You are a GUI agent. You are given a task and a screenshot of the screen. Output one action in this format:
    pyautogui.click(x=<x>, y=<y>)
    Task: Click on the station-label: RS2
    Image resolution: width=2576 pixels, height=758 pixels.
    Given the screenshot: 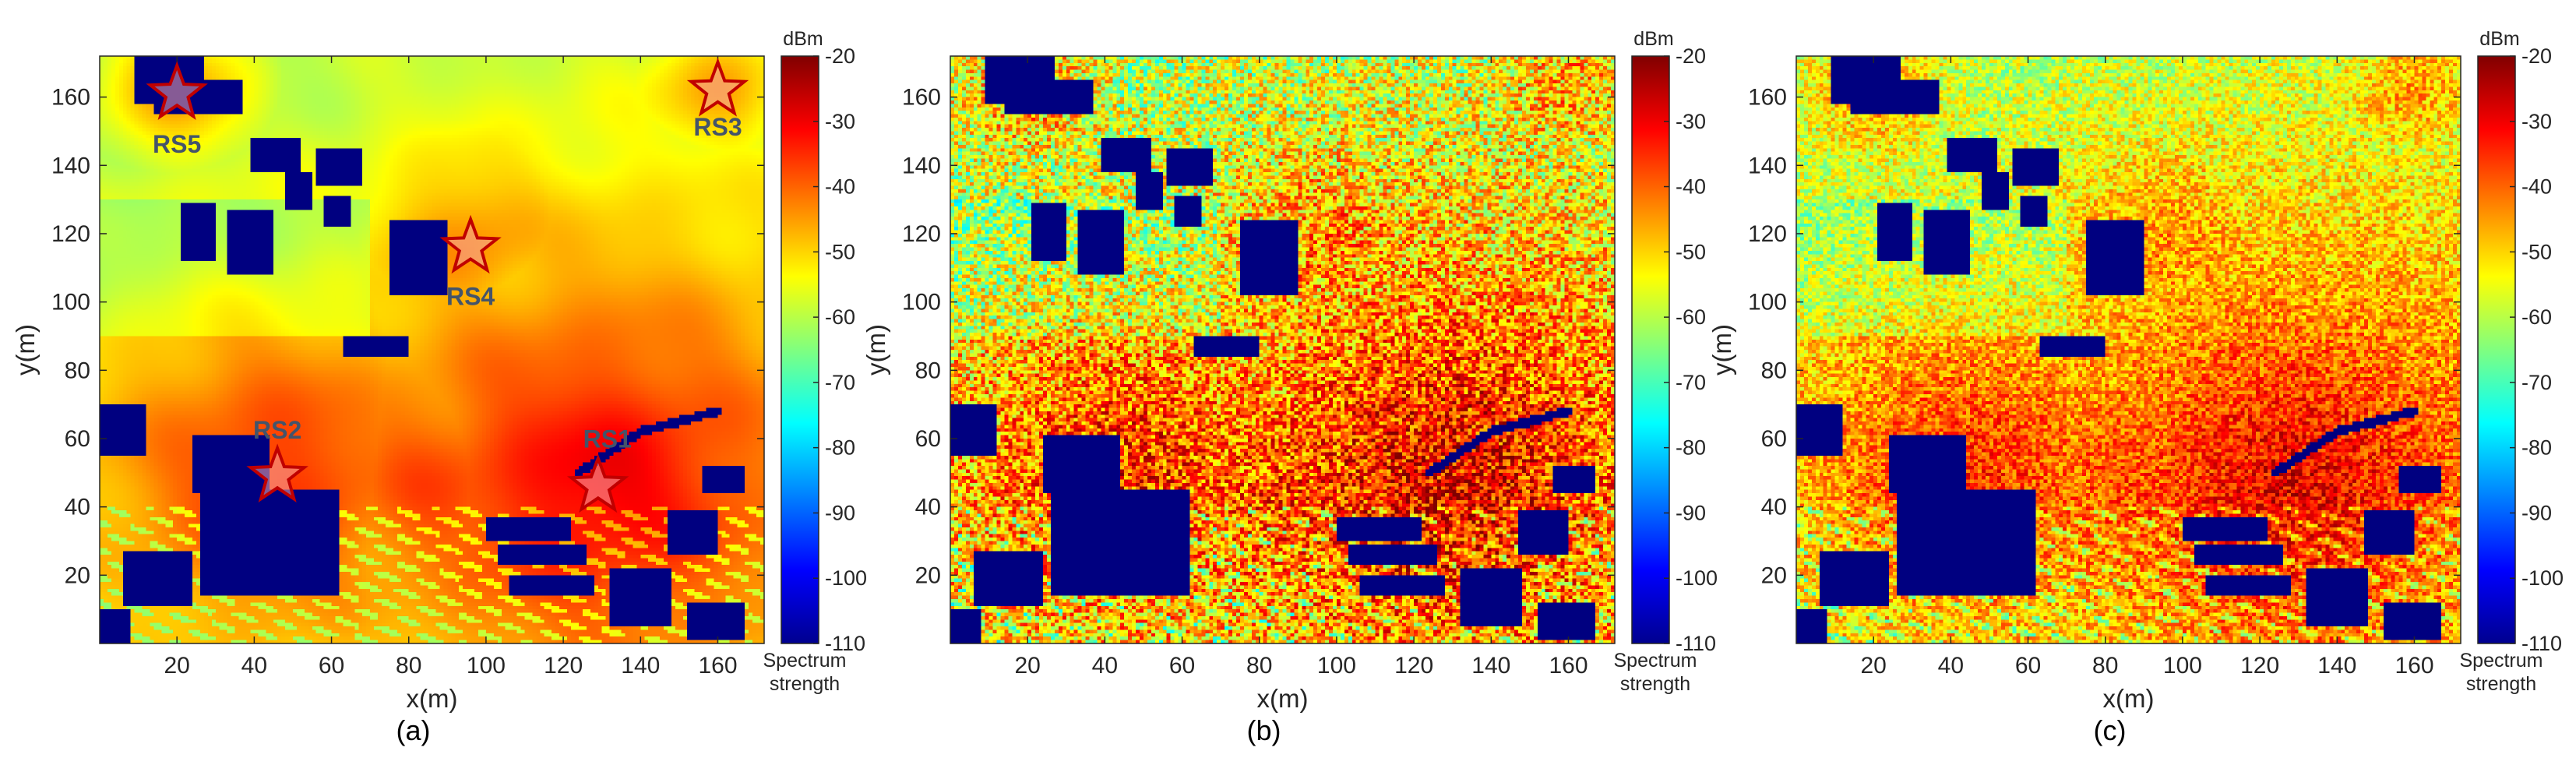 What is the action you would take?
    pyautogui.click(x=277, y=430)
    